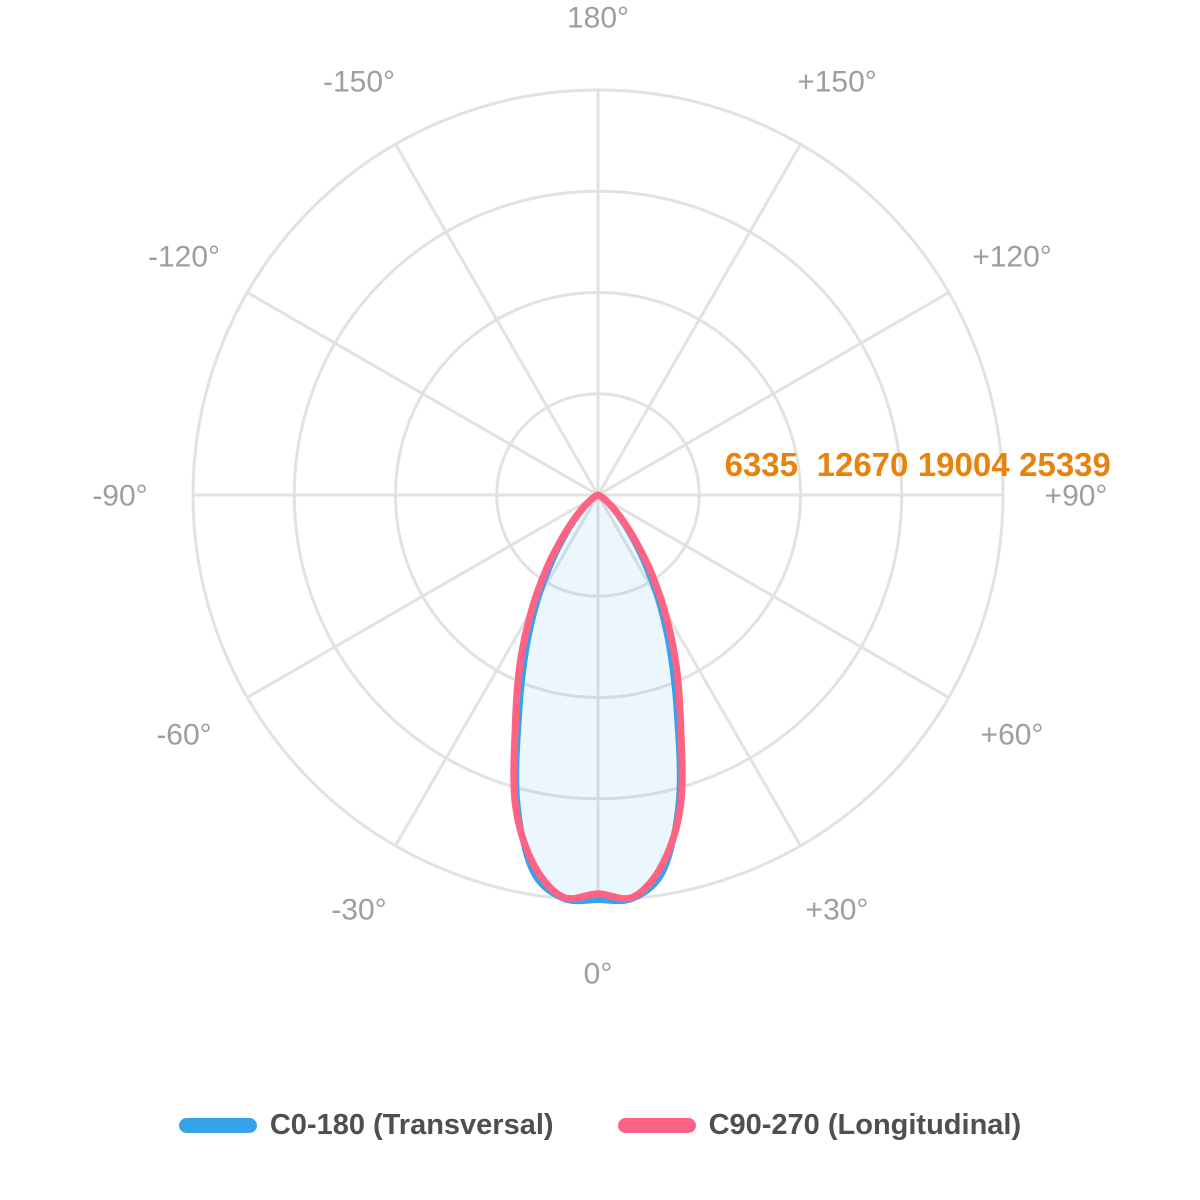 Image resolution: width=1200 pixels, height=1200 pixels. I want to click on angle-label-60: +60°, so click(1012, 735).